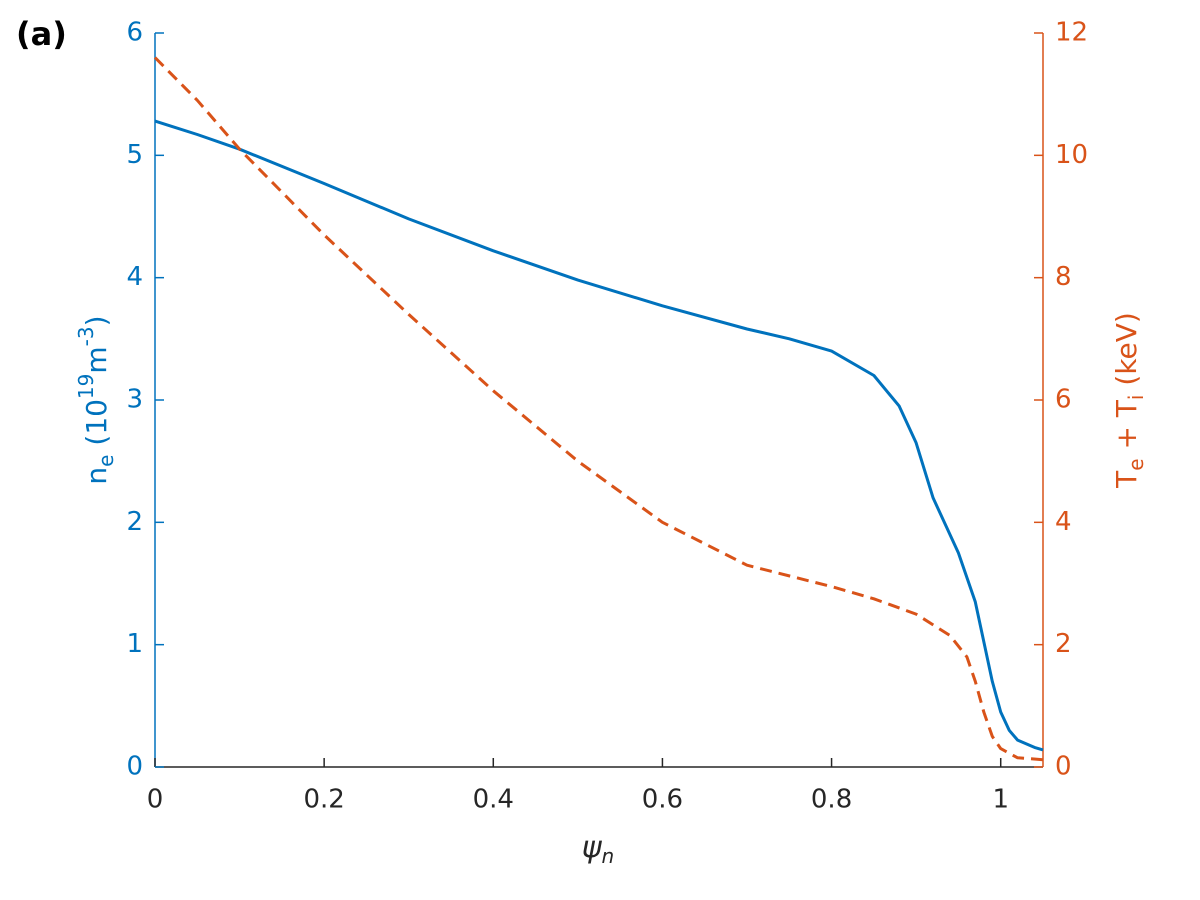 The width and height of the screenshot is (1200, 900). I want to click on y2-tick-label: 8, so click(1063, 277).